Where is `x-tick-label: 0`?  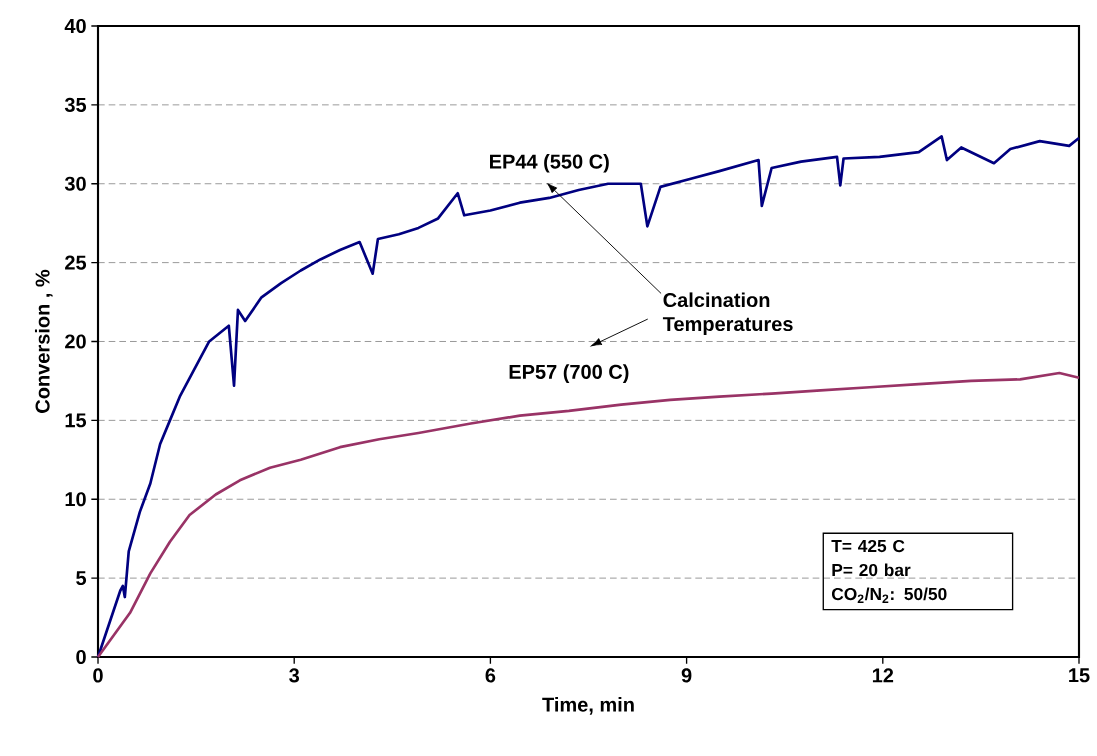
x-tick-label: 0 is located at coordinates (98, 675).